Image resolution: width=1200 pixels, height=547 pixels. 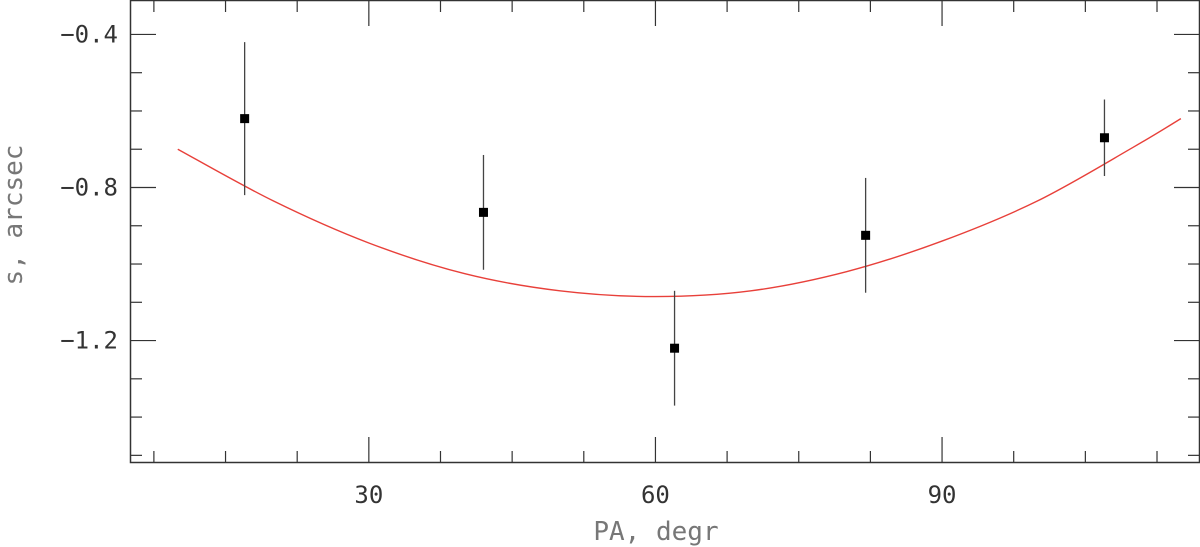 I want to click on y-tick-label: −0.4, so click(x=89, y=34).